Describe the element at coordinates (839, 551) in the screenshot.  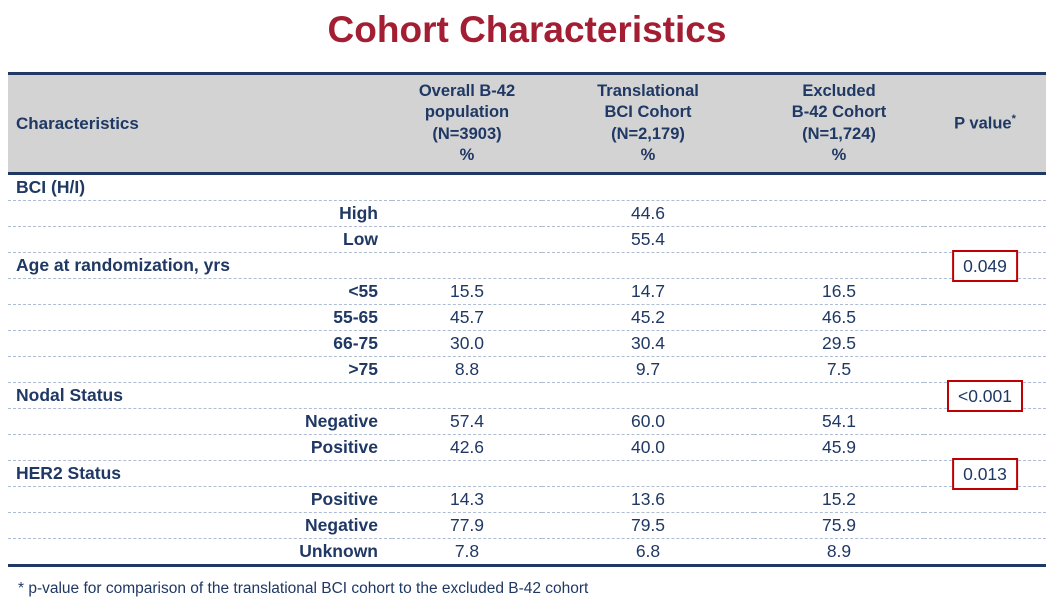
I see `cell-excluded: 8.9` at that location.